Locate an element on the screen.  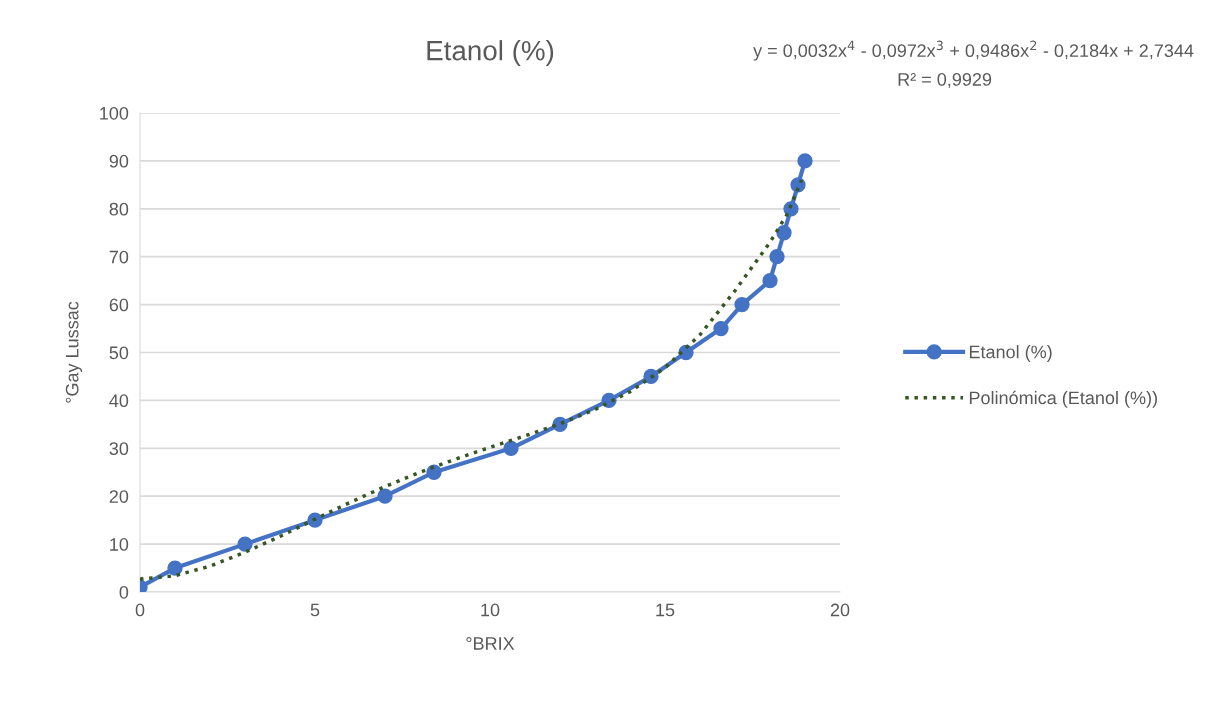
y-tick-label: 70 is located at coordinates (119, 257).